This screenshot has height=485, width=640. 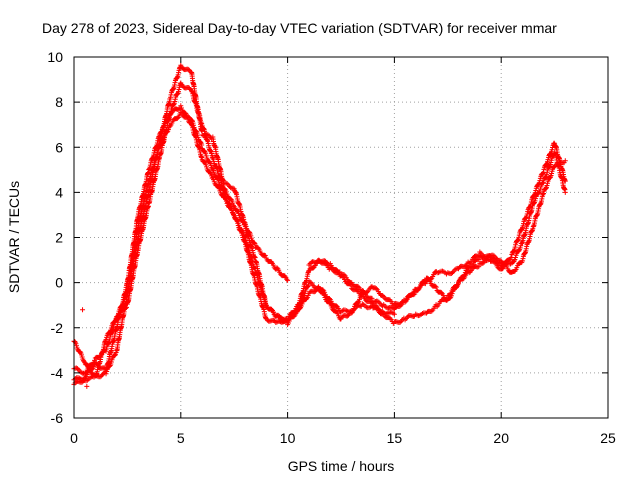 What do you see at coordinates (501, 438) in the screenshot?
I see `x-tick-label: 20` at bounding box center [501, 438].